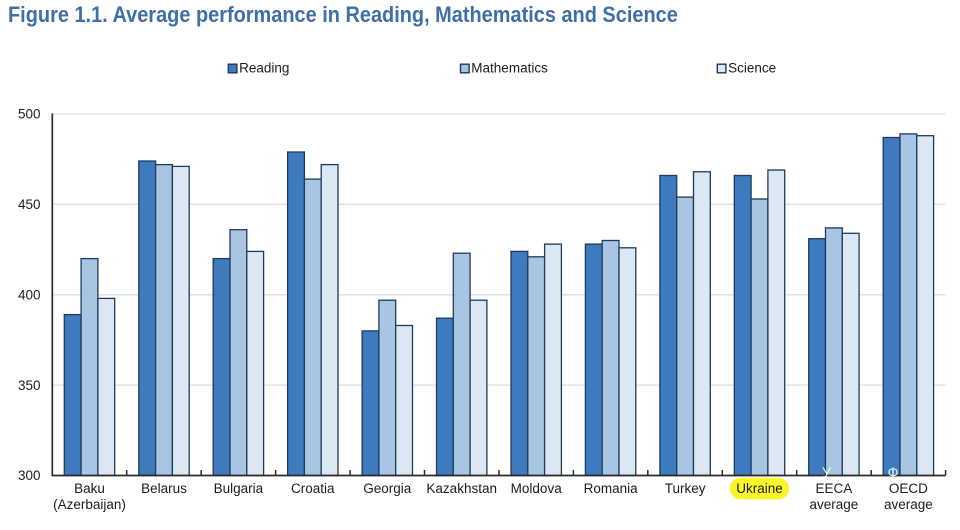 Image resolution: width=960 pixels, height=530 pixels. I want to click on svg-text: Bulgaria, so click(239, 488).